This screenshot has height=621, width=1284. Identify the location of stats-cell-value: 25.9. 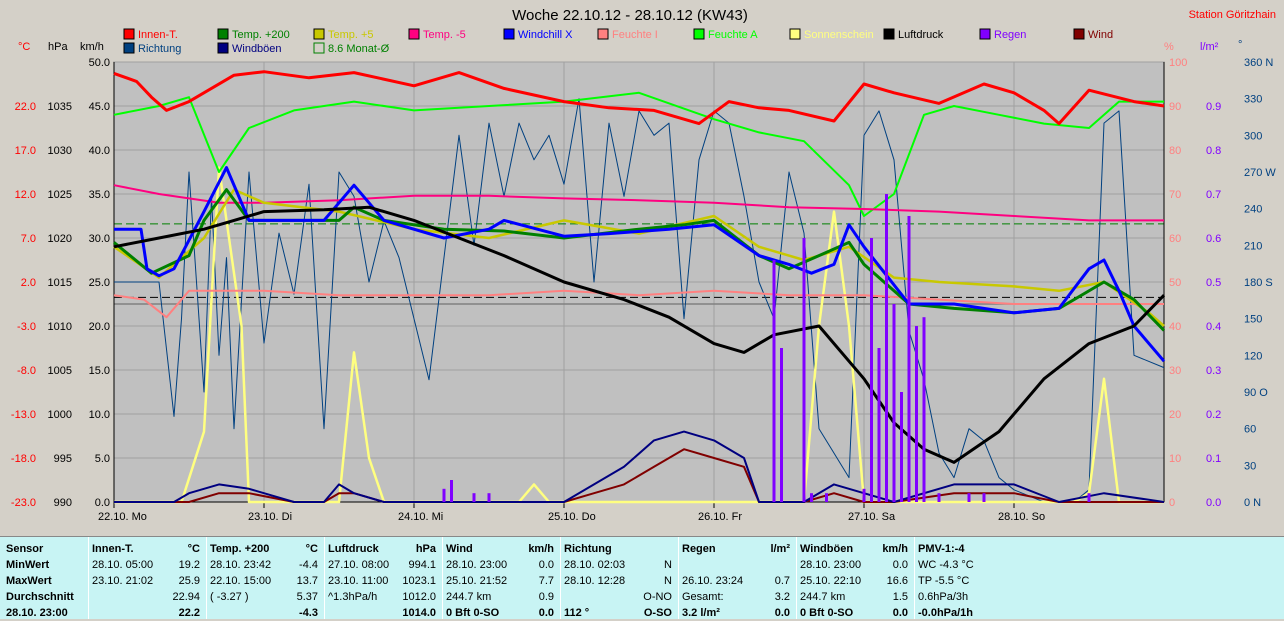
(189, 581).